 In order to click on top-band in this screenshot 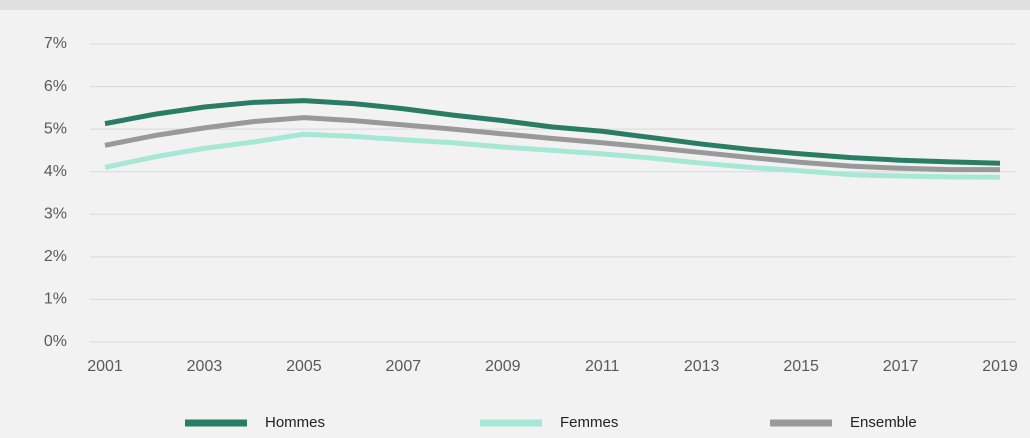, I will do `click(515, 5)`.